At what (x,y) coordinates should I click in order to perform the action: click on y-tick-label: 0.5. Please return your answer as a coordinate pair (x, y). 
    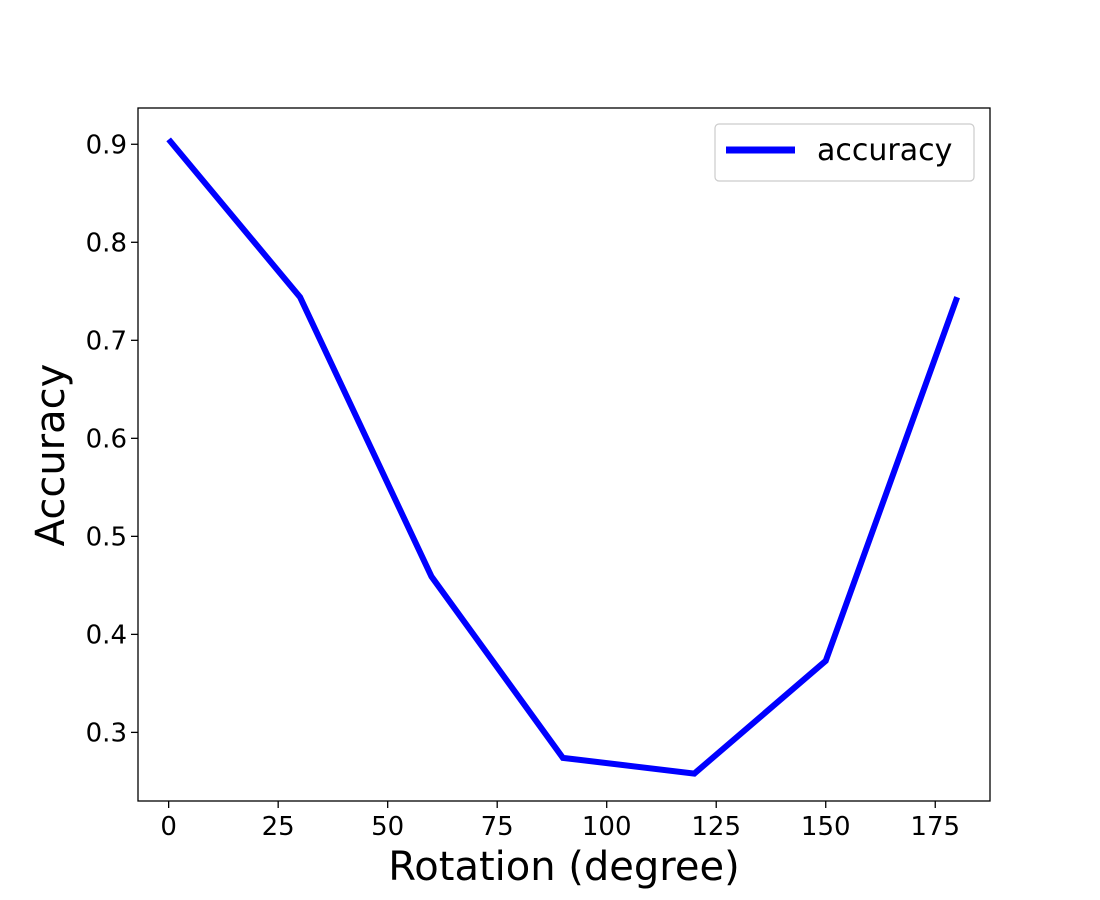
    Looking at the image, I should click on (106, 537).